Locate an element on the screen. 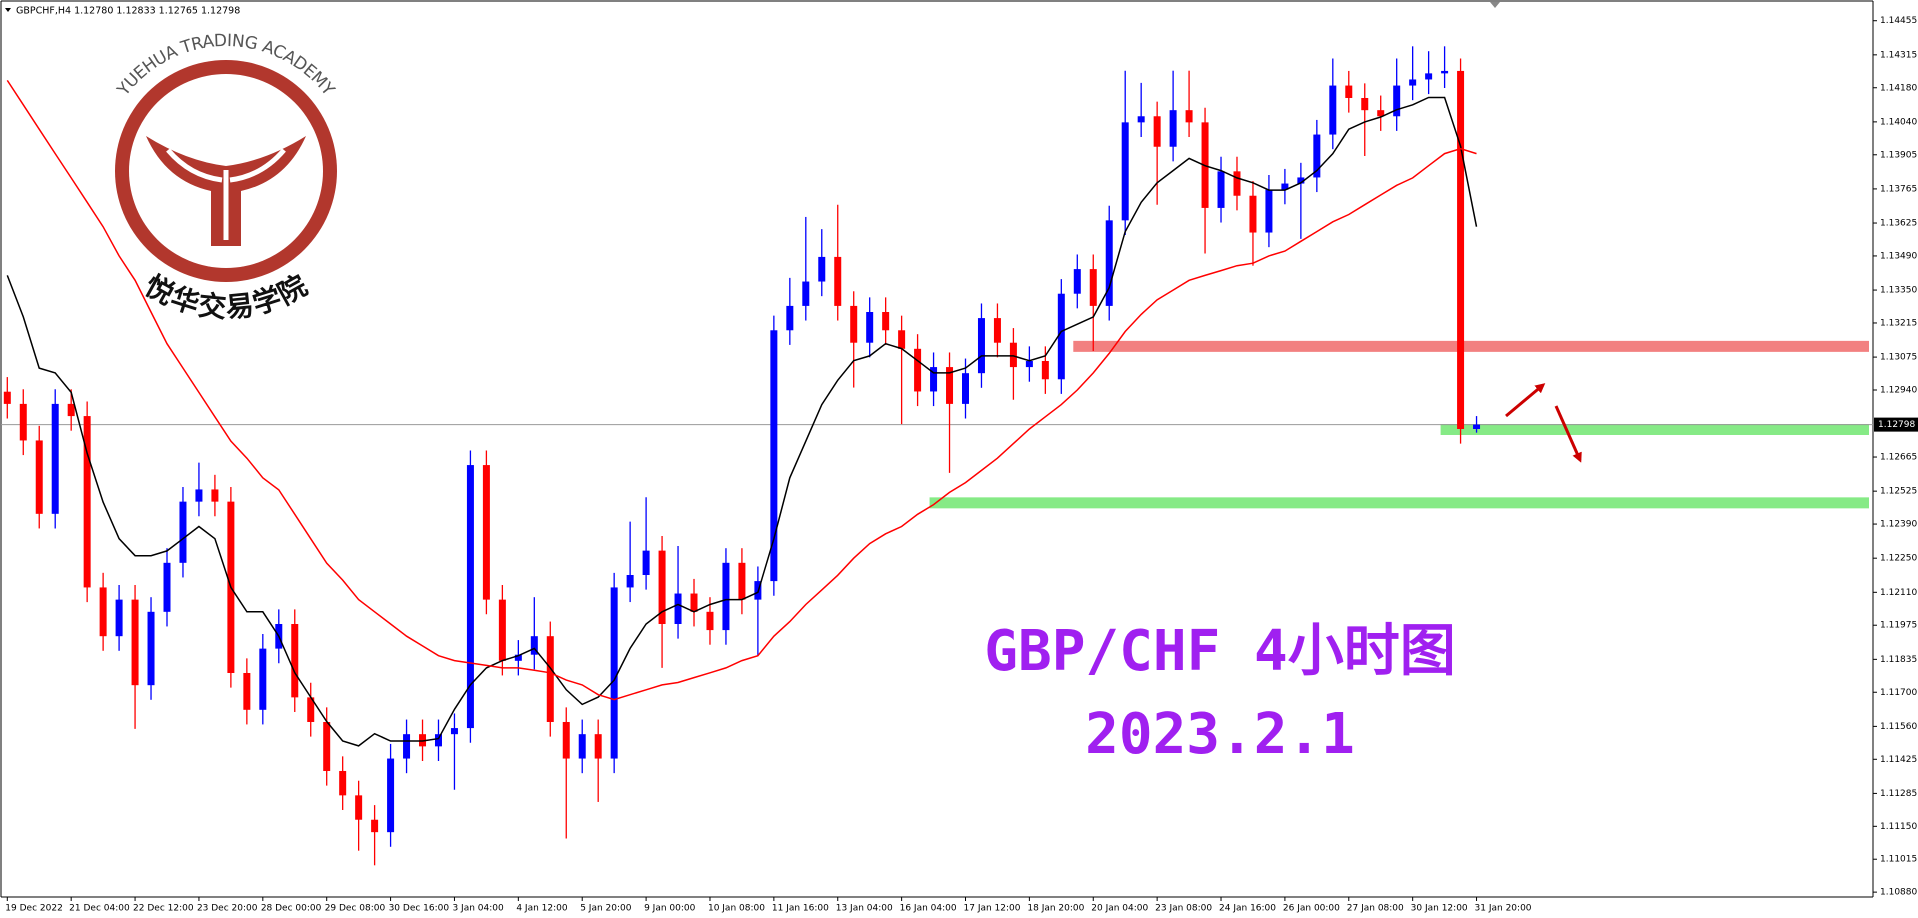  x-tick-label: 21 Dec 04:00 is located at coordinates (99, 909).